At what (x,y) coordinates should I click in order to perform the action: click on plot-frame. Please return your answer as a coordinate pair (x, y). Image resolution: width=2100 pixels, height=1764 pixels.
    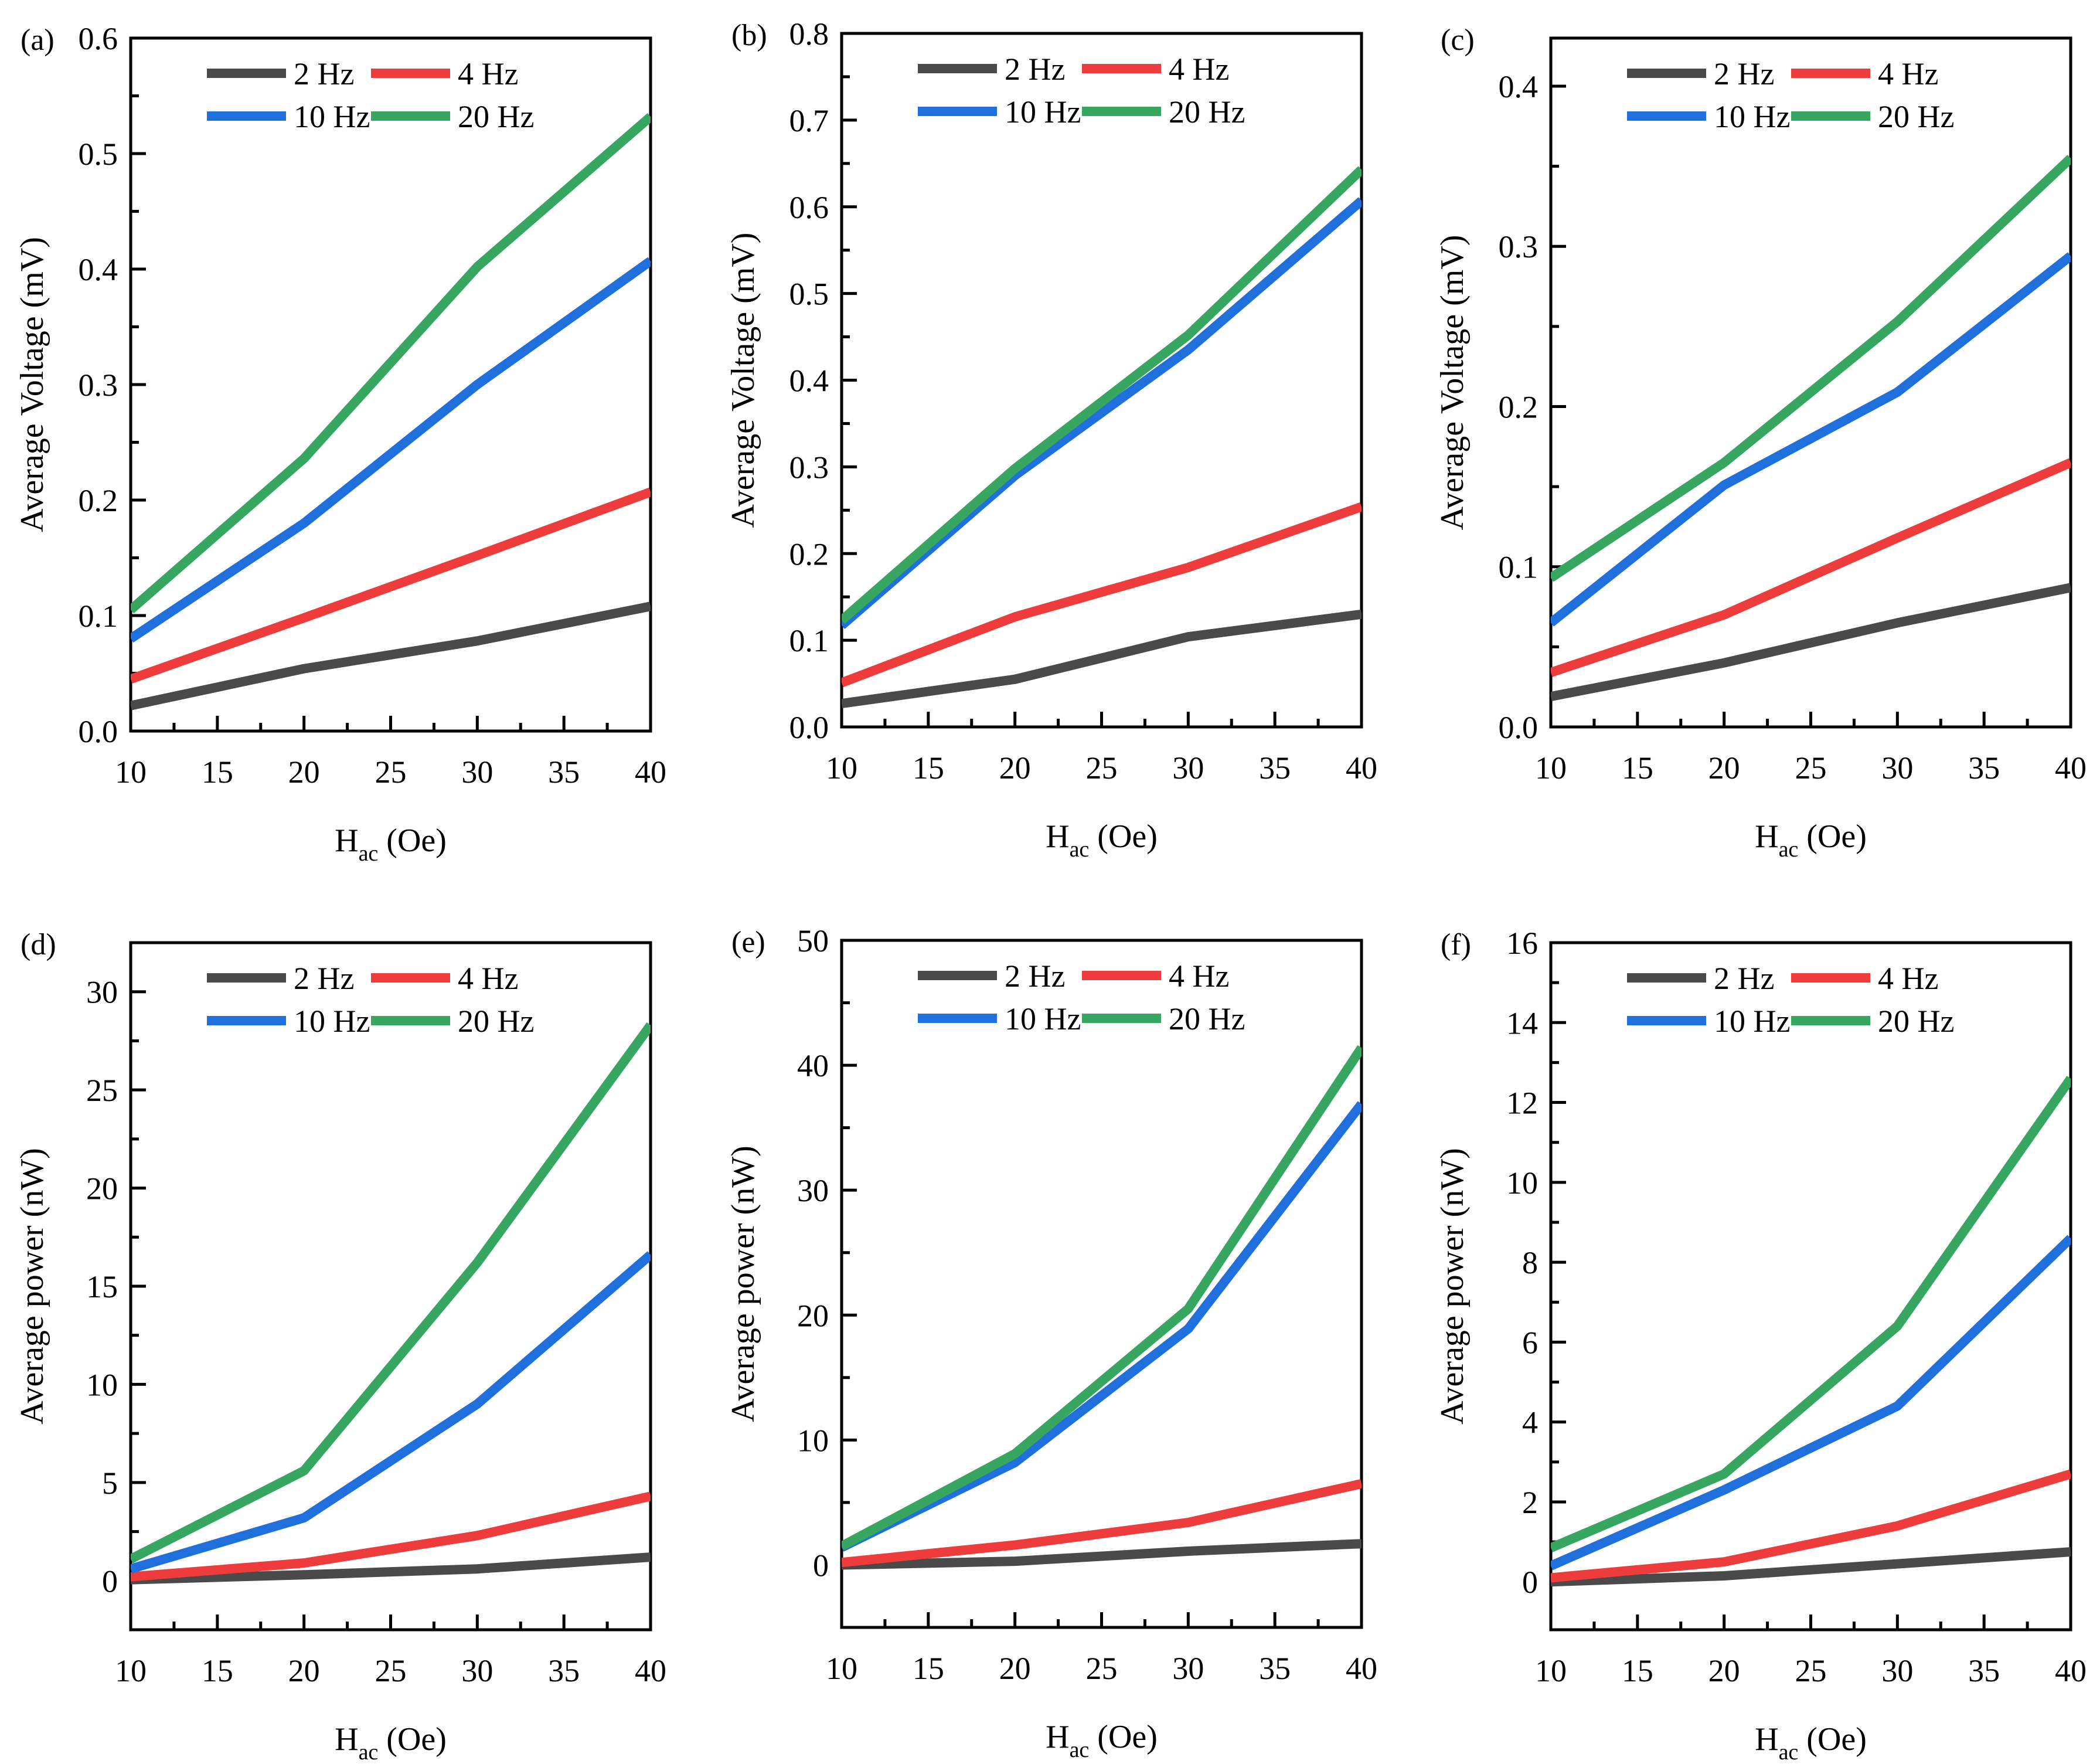
    Looking at the image, I should click on (1811, 383).